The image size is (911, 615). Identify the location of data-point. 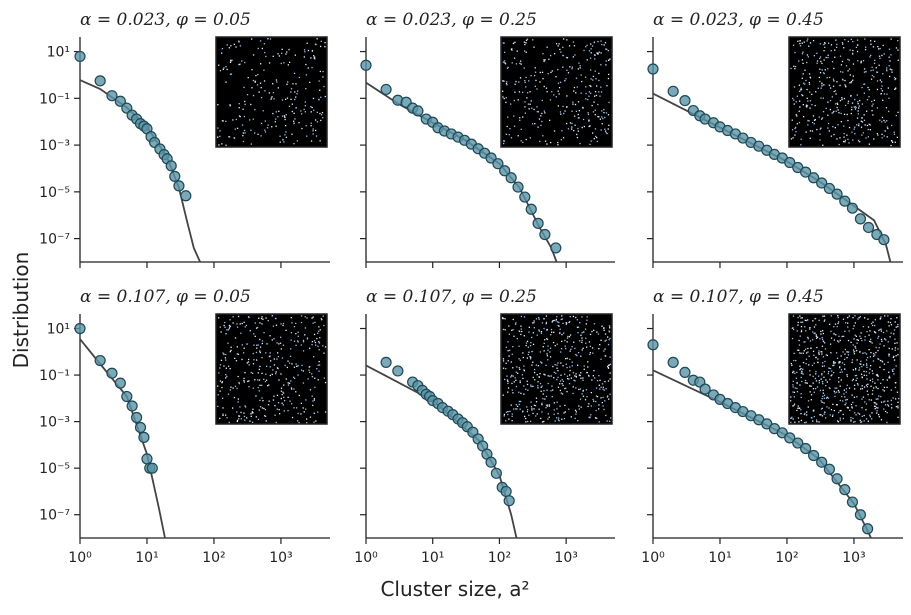
(829, 469).